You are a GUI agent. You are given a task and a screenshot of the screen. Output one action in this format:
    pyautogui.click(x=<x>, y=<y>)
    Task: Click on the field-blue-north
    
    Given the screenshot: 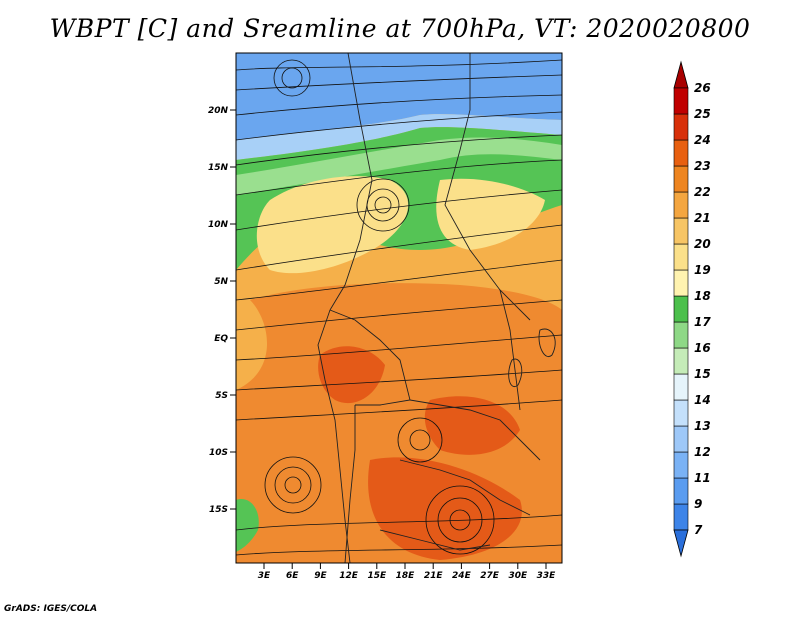 What is the action you would take?
    pyautogui.click(x=399, y=96)
    